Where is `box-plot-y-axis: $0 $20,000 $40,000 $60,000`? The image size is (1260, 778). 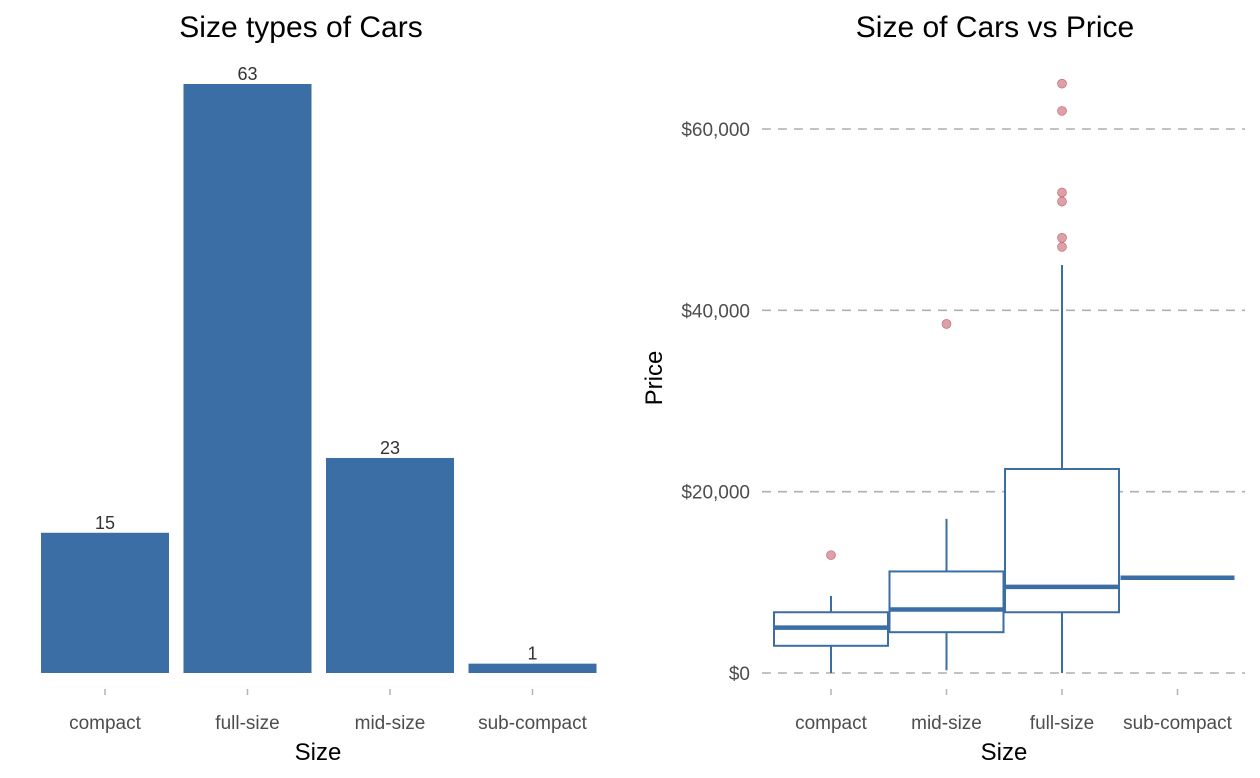 box-plot-y-axis: $0 $20,000 $40,000 $60,000 is located at coordinates (715, 402).